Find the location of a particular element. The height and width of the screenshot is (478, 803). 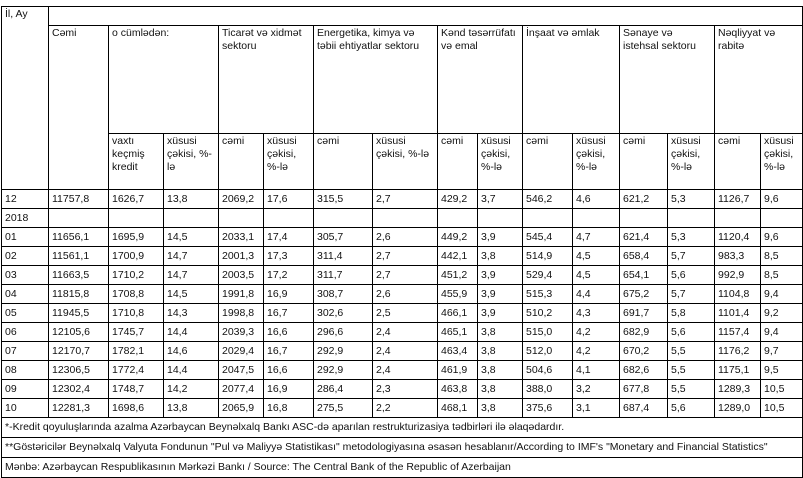

value-cell: 2029,4 is located at coordinates (241, 351).